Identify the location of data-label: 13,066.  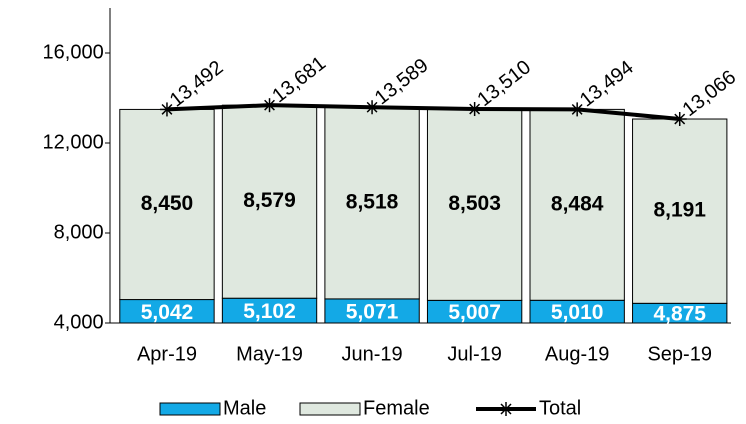
(710, 93).